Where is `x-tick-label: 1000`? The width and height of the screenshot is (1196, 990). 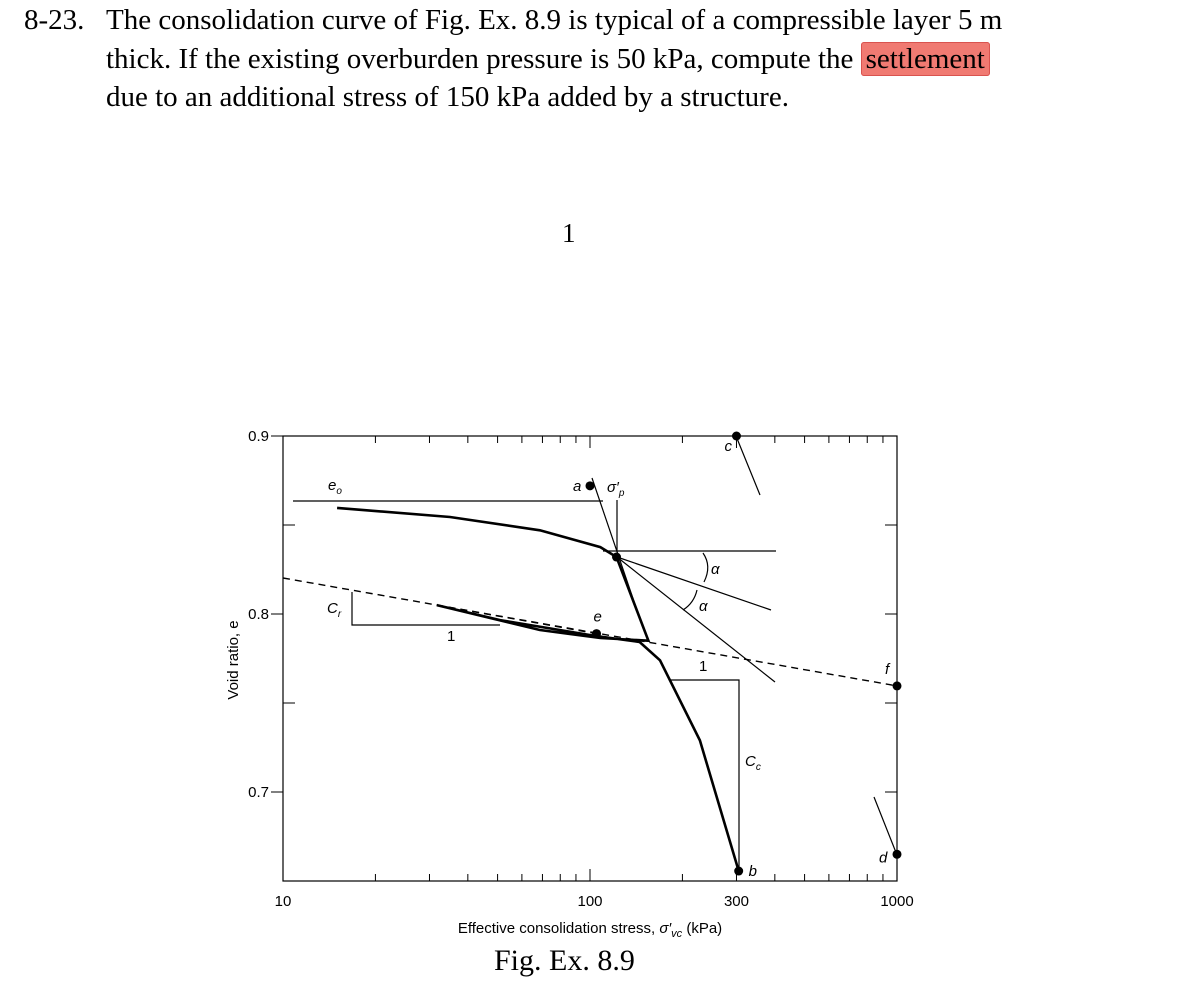
x-tick-label: 1000 is located at coordinates (896, 901).